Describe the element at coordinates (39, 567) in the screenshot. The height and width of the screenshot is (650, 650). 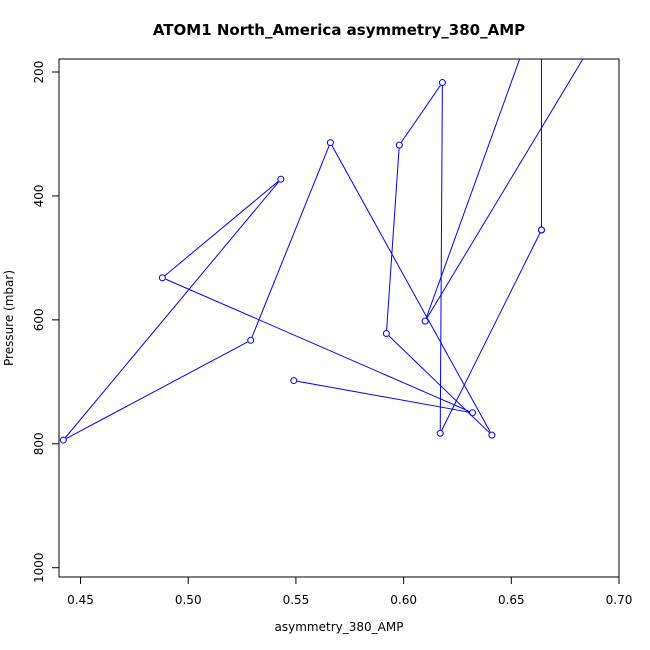
I see `y-tick-label: 1000` at that location.